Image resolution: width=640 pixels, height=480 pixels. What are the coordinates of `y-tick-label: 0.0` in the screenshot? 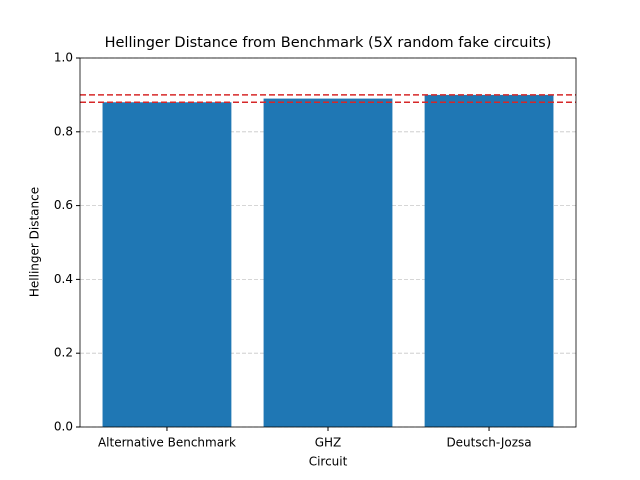 It's located at (63, 427).